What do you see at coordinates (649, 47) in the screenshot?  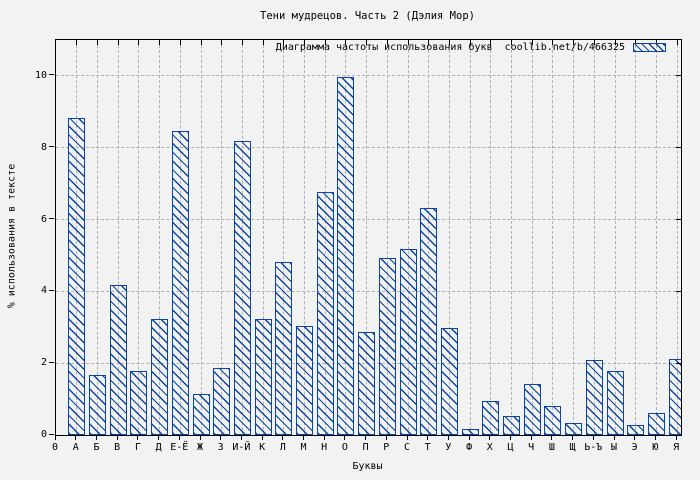 I see `legend-hatch-swatch-icon` at bounding box center [649, 47].